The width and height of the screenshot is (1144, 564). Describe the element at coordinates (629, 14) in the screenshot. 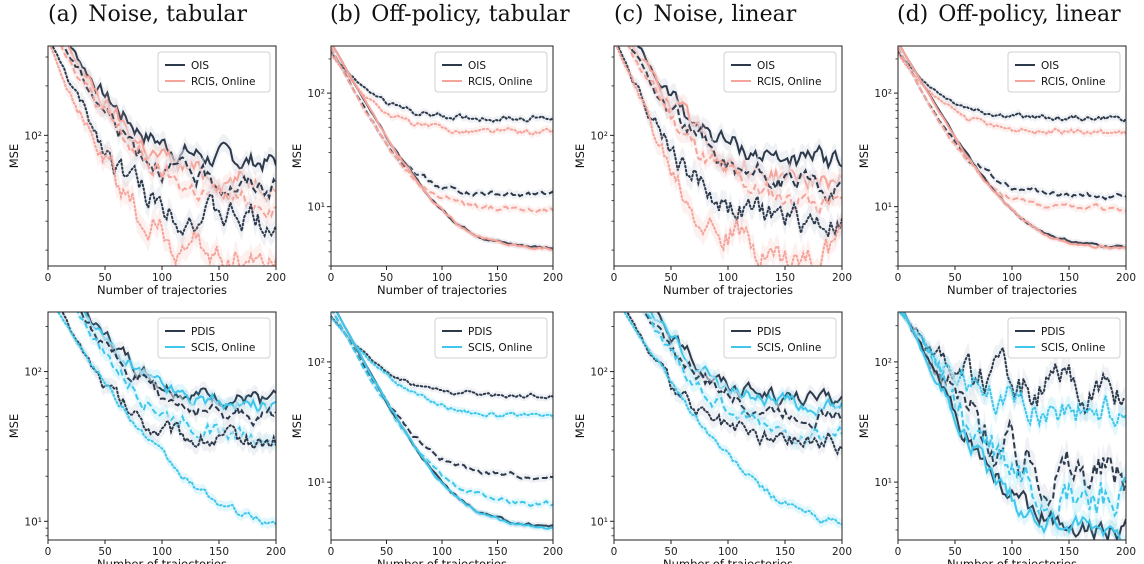

I see `panel-label: (c)` at that location.